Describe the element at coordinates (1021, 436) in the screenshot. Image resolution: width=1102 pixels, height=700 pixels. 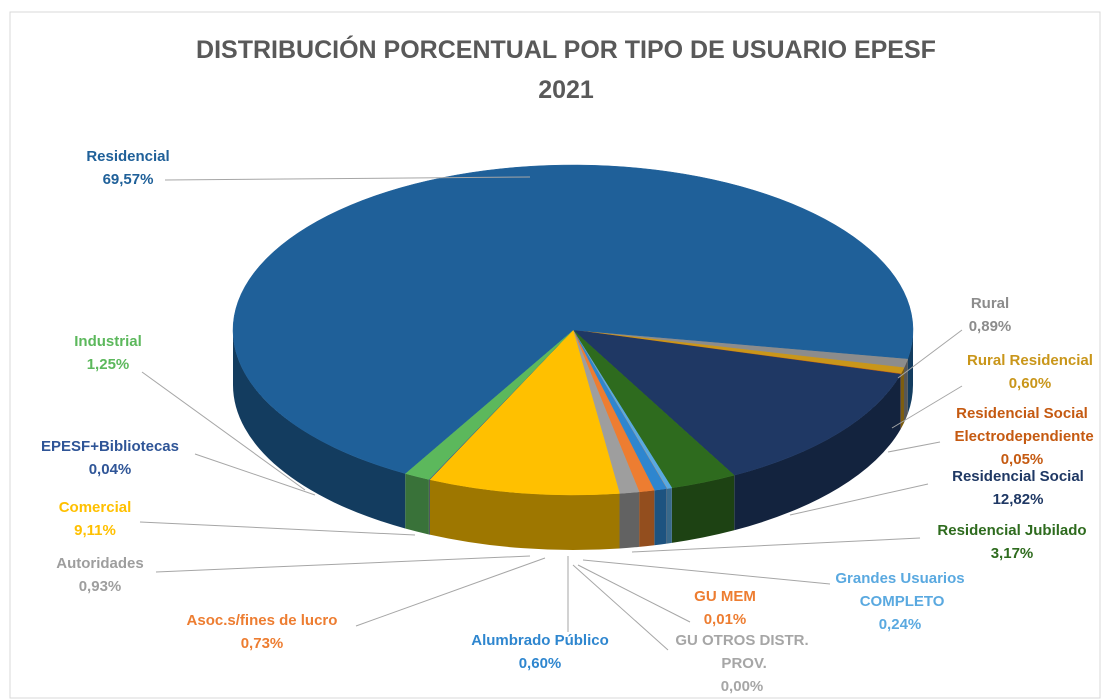
I see `category-label-line: Electrodependiente` at that location.